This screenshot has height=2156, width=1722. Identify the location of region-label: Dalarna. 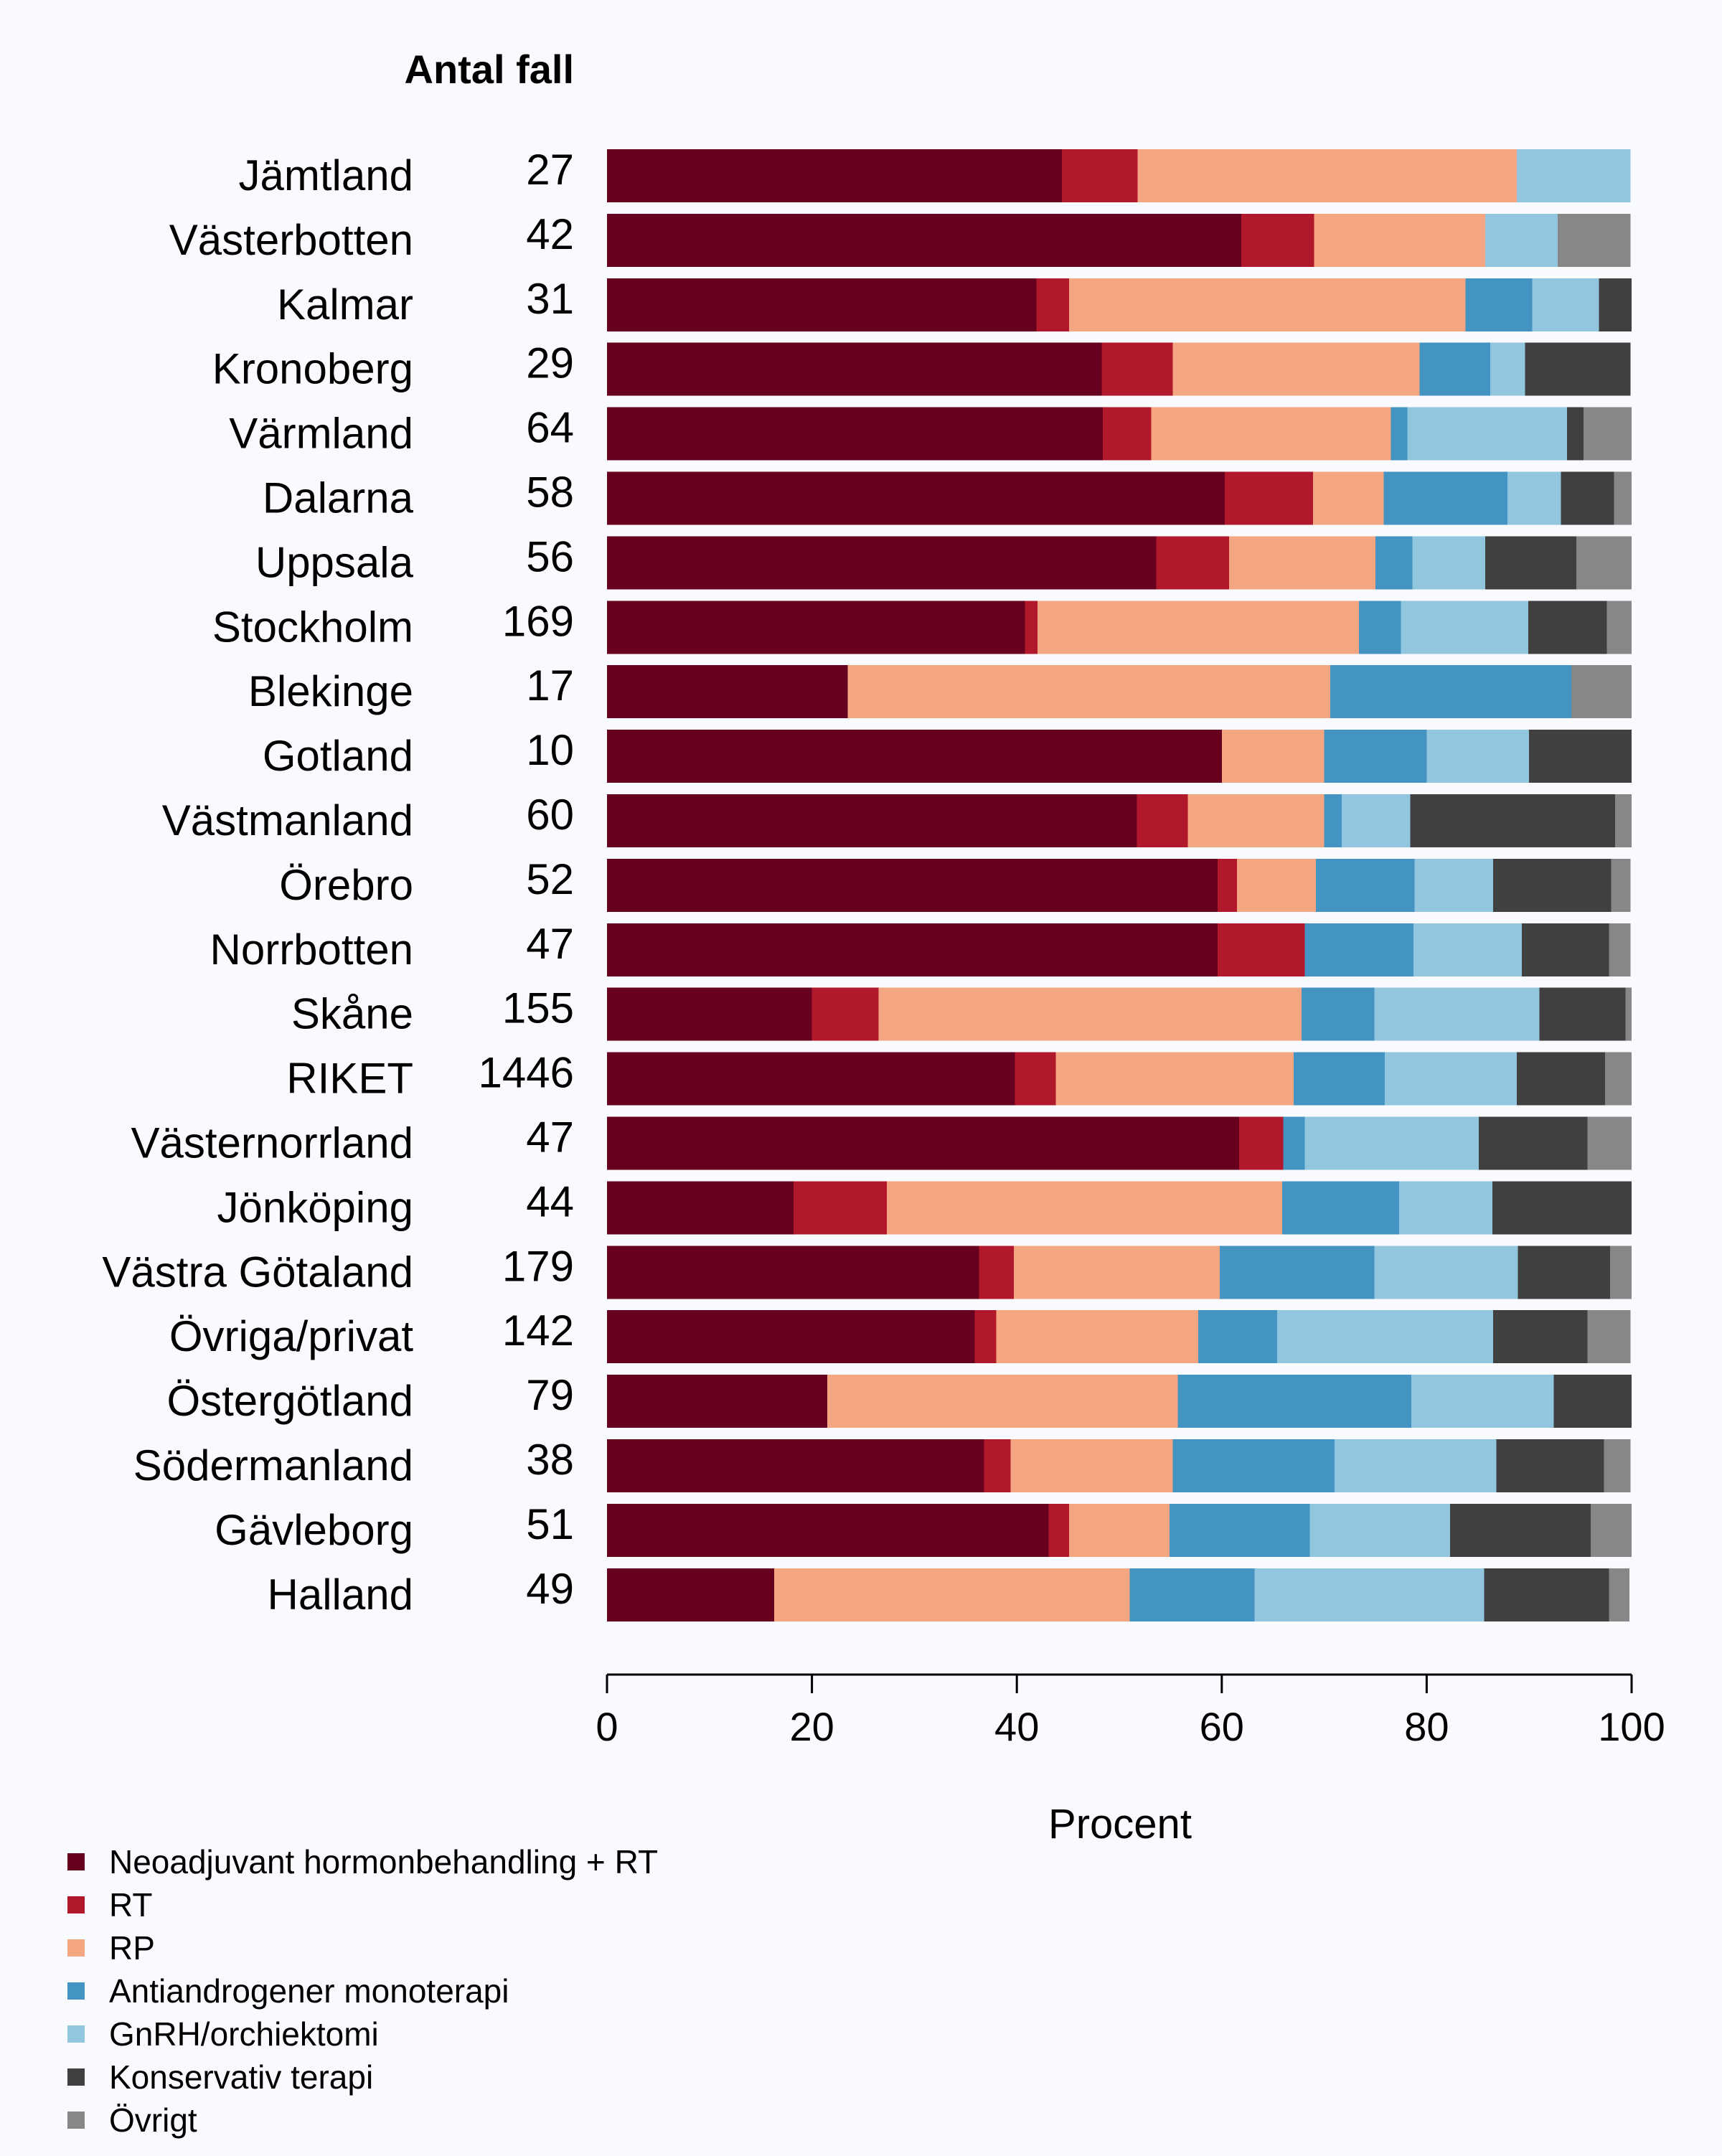
(338, 498).